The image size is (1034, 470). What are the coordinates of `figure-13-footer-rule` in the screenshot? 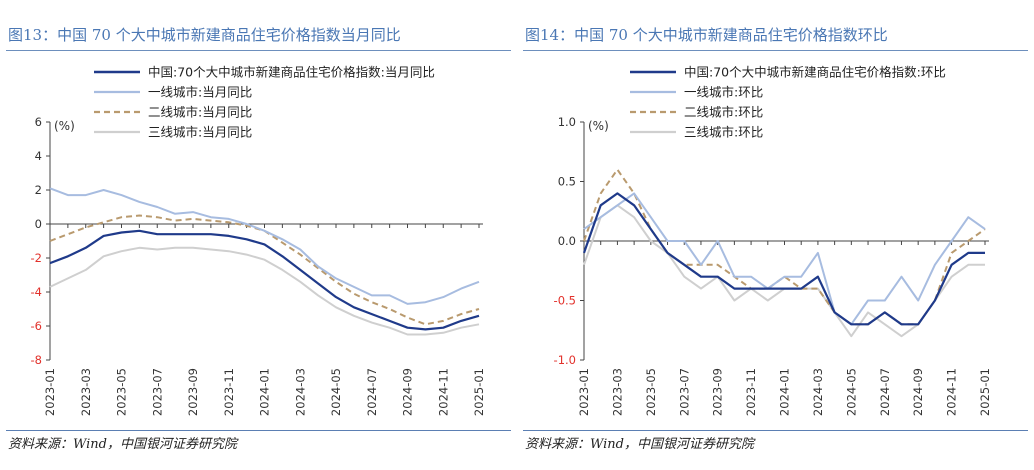 It's located at (258, 430).